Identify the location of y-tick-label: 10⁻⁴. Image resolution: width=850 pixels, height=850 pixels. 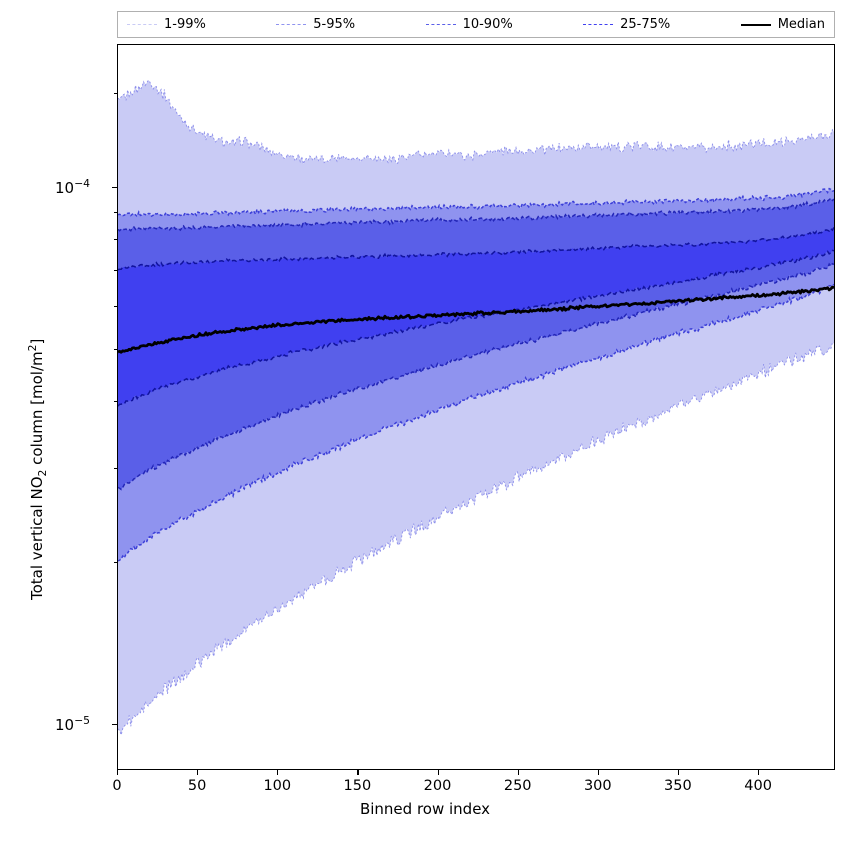
(72, 187).